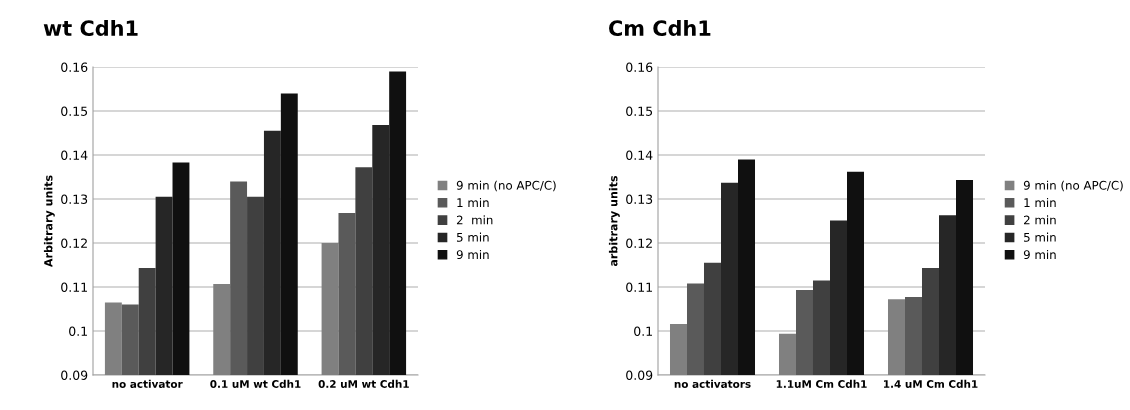 The height and width of the screenshot is (410, 1130). I want to click on x-tick-label: 1.1uM Cm Cdh1, so click(821, 383).